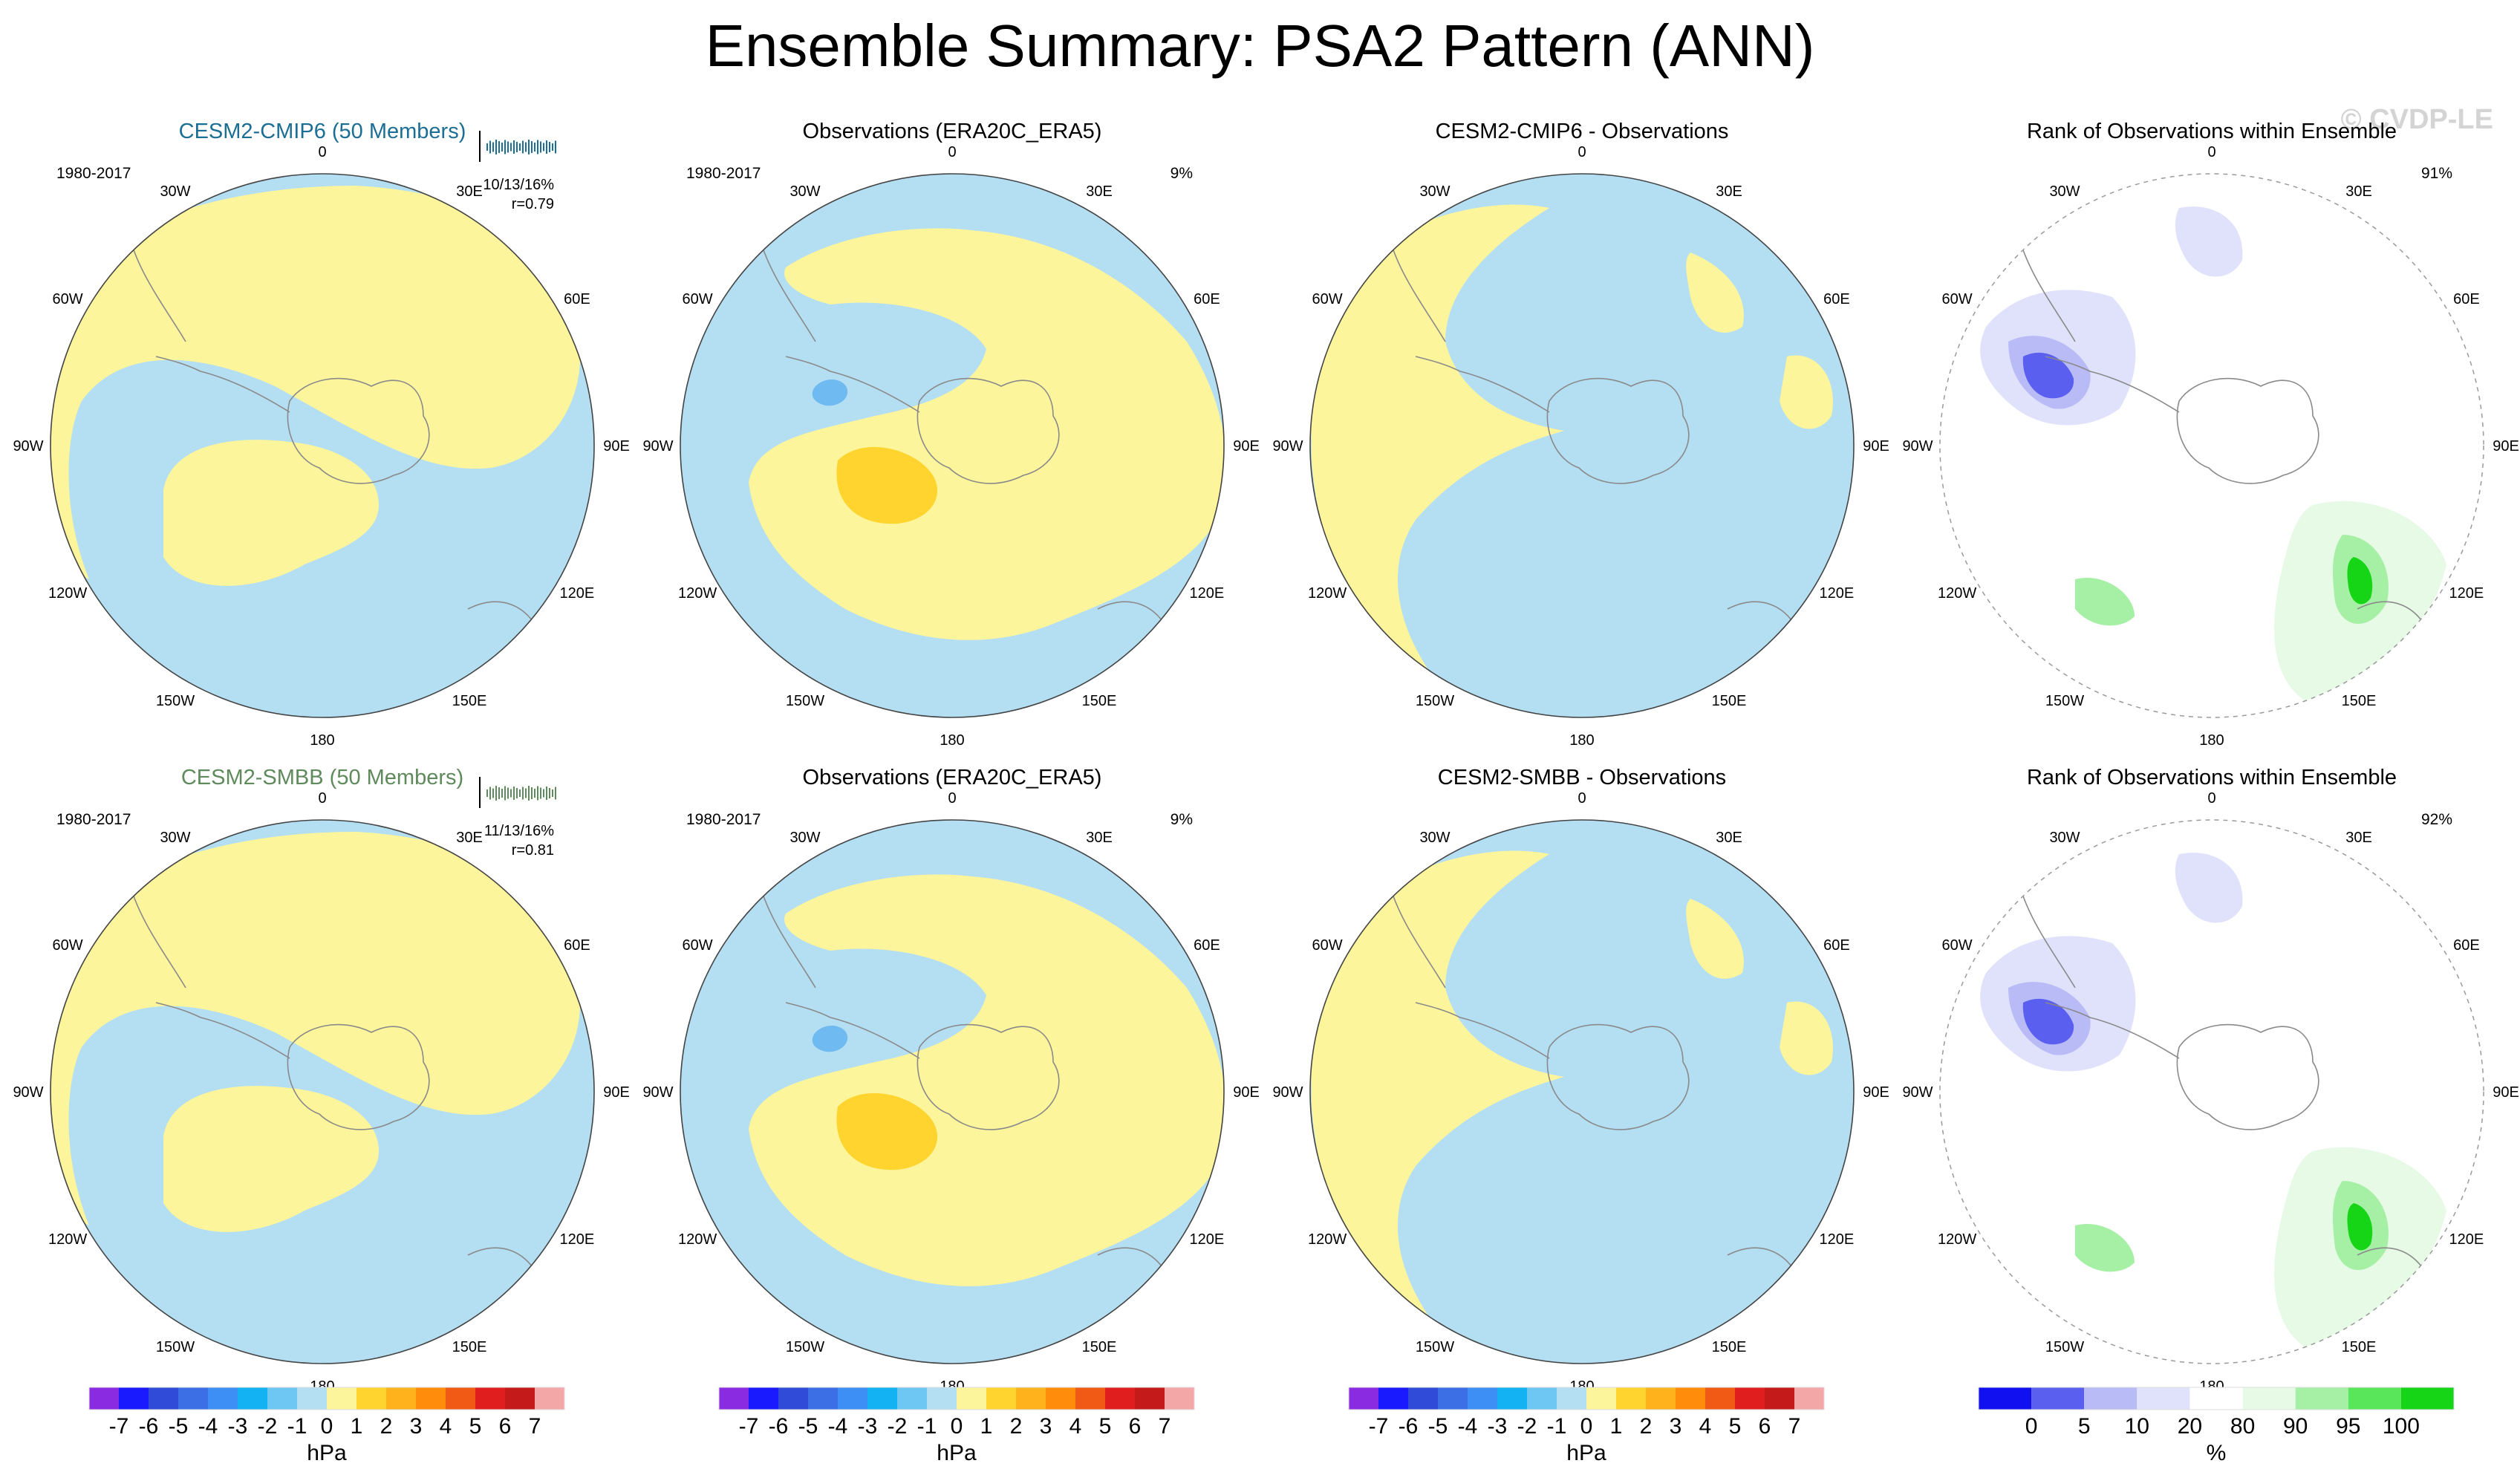 Image resolution: width=2520 pixels, height=1472 pixels. Describe the element at coordinates (838, 1426) in the screenshot. I see `colorbar-tick-label: -4` at that location.